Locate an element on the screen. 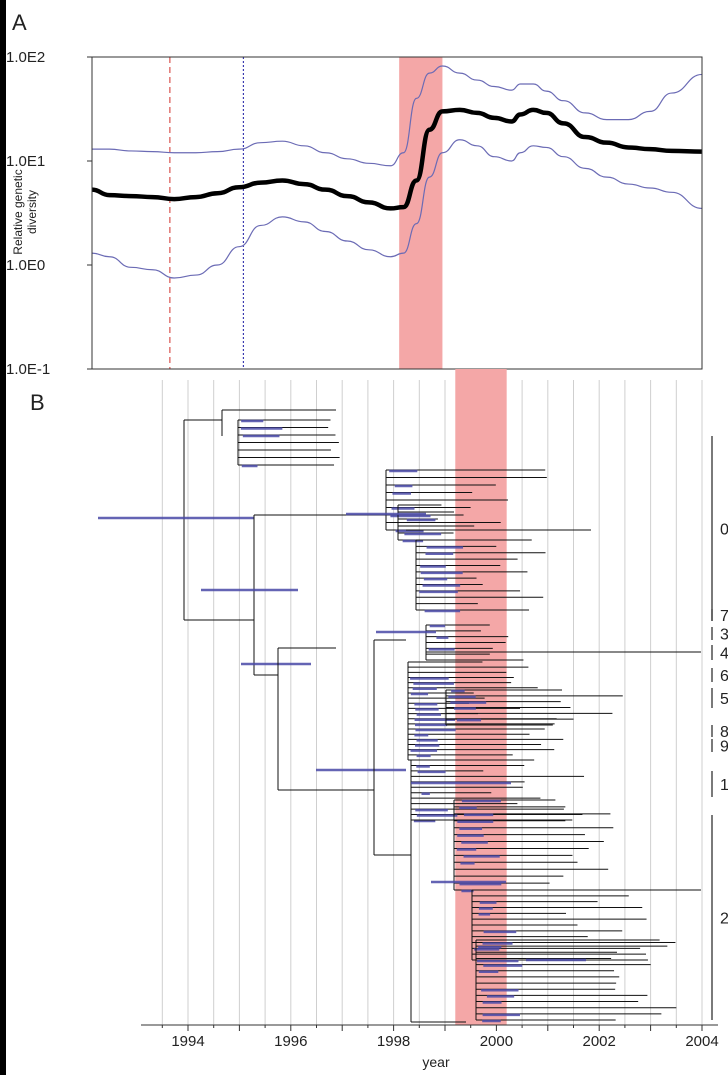 This screenshot has height=1075, width=728. panel-a-reference-lines is located at coordinates (207, 213).